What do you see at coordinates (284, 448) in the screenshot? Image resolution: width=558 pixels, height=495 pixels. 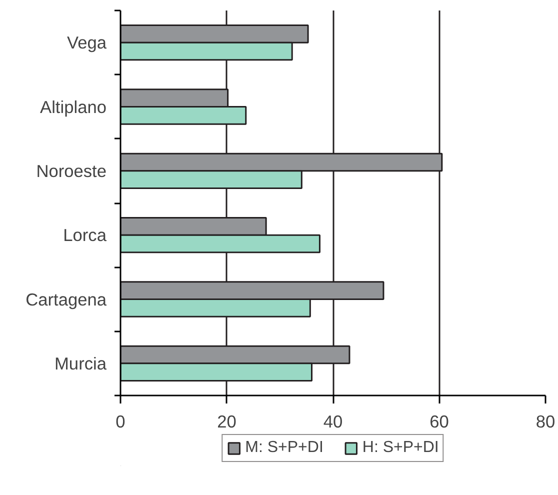 I see `legend-label: M: S+P+DI` at bounding box center [284, 448].